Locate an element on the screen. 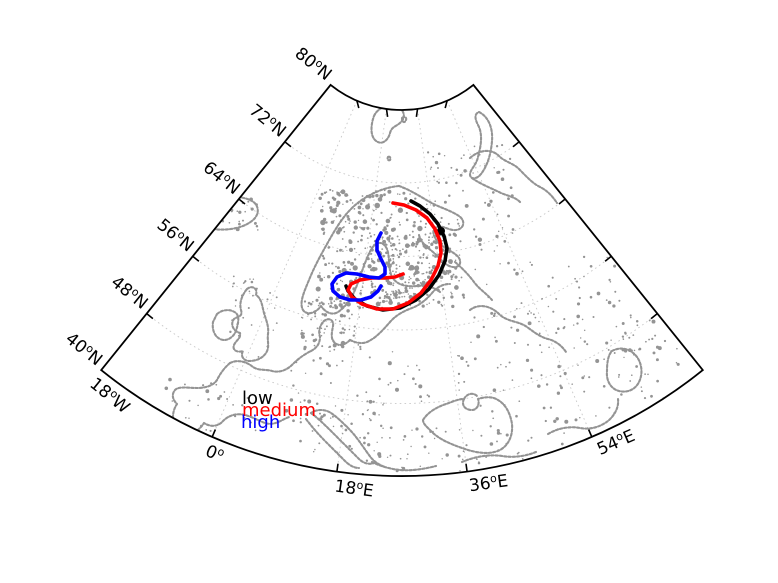 This screenshot has height=583, width=778. coast-ireland is located at coordinates (225, 325).